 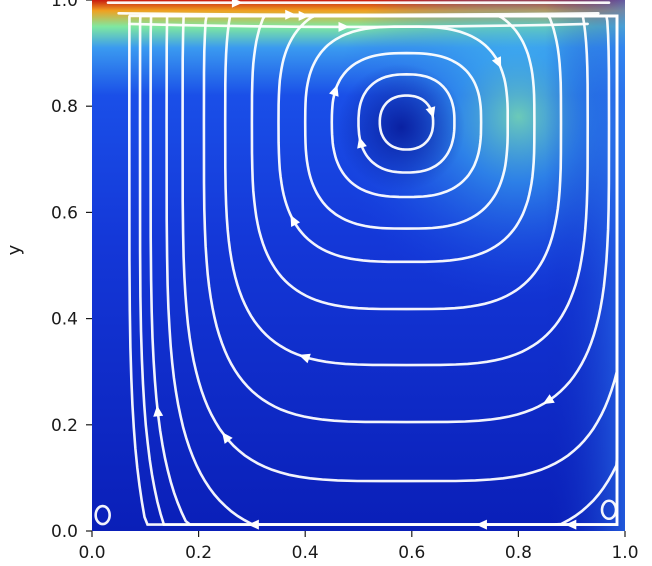 What do you see at coordinates (14, 249) in the screenshot?
I see `y-axis-label: y` at bounding box center [14, 249].